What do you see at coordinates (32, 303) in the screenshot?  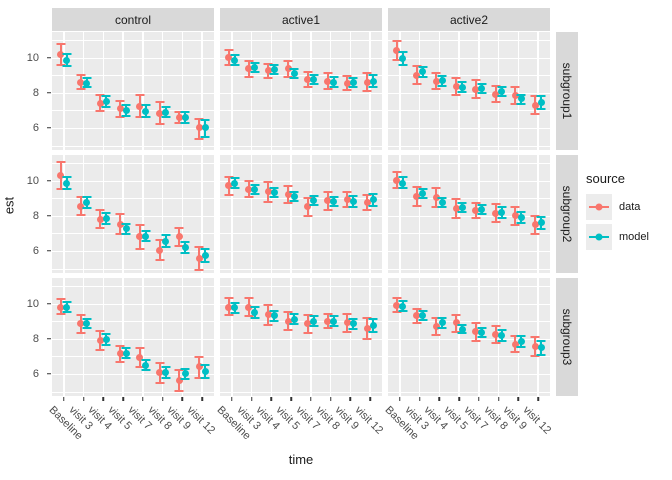 I see `y-tick-label: 10` at bounding box center [32, 303].